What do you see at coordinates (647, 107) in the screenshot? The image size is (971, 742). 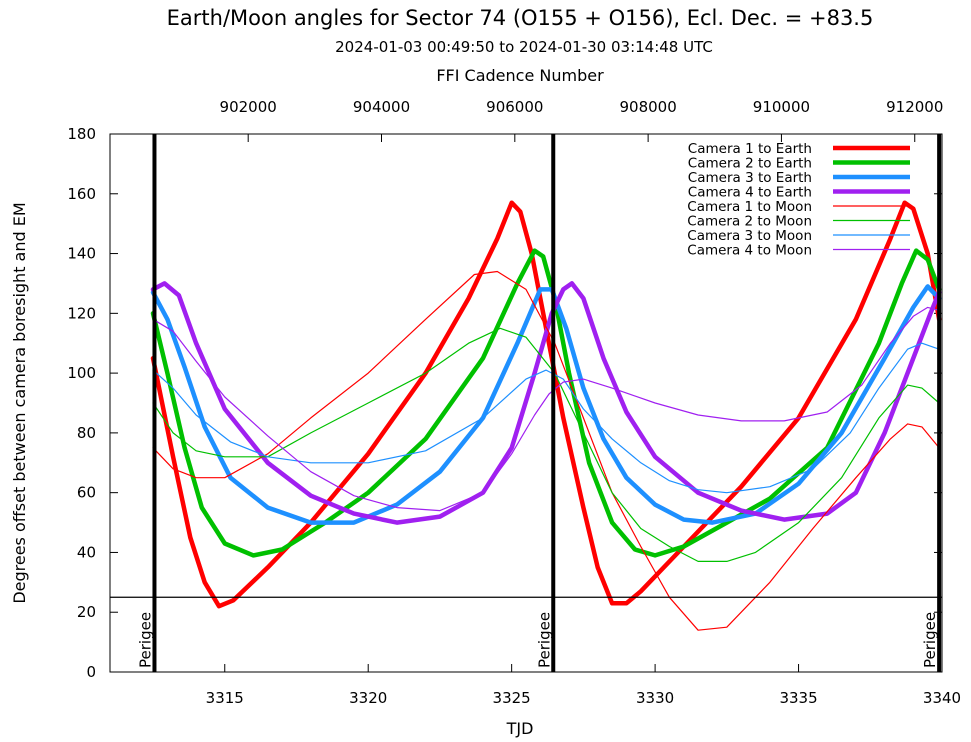 I see `top-tick-label: 908000` at bounding box center [647, 107].